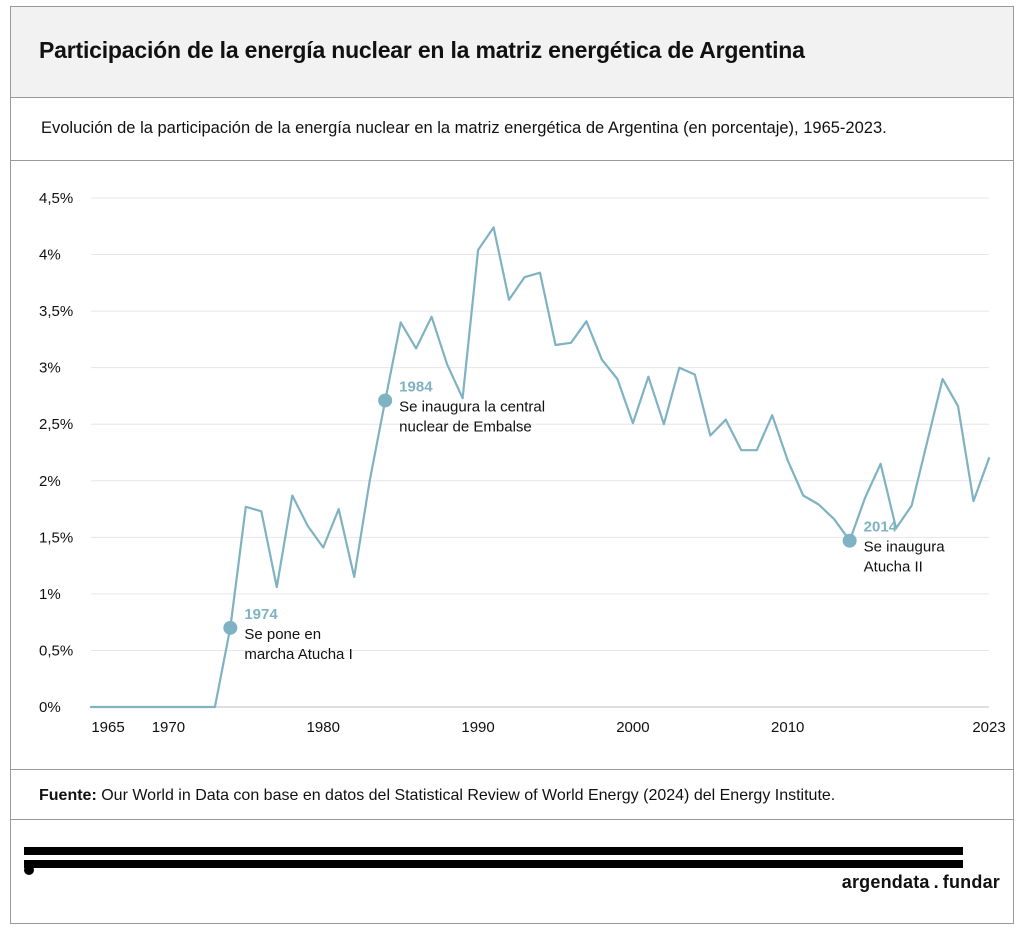 This screenshot has width=1024, height=938. I want to click on x-tick-label: 1965, so click(107, 727).